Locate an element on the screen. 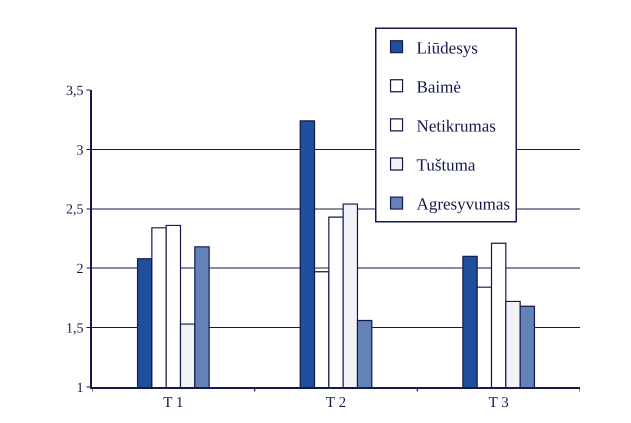 The image size is (631, 423). x-tick-label: T 3 is located at coordinates (498, 402).